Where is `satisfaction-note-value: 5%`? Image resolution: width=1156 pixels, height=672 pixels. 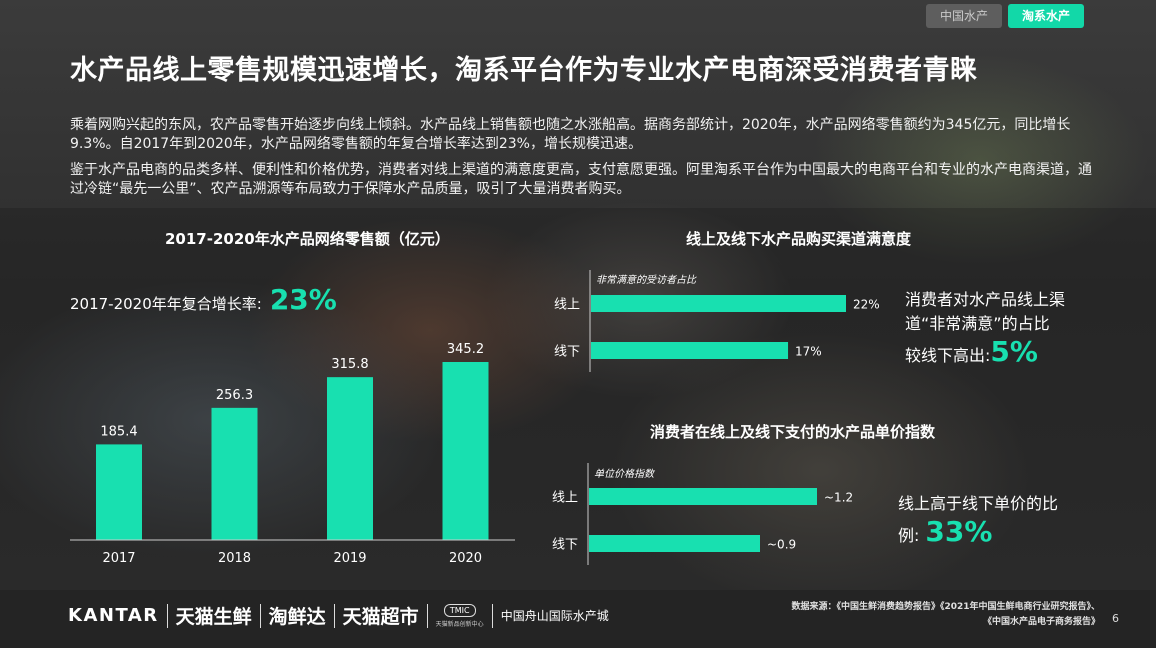
satisfaction-note-value: 5% is located at coordinates (1014, 351).